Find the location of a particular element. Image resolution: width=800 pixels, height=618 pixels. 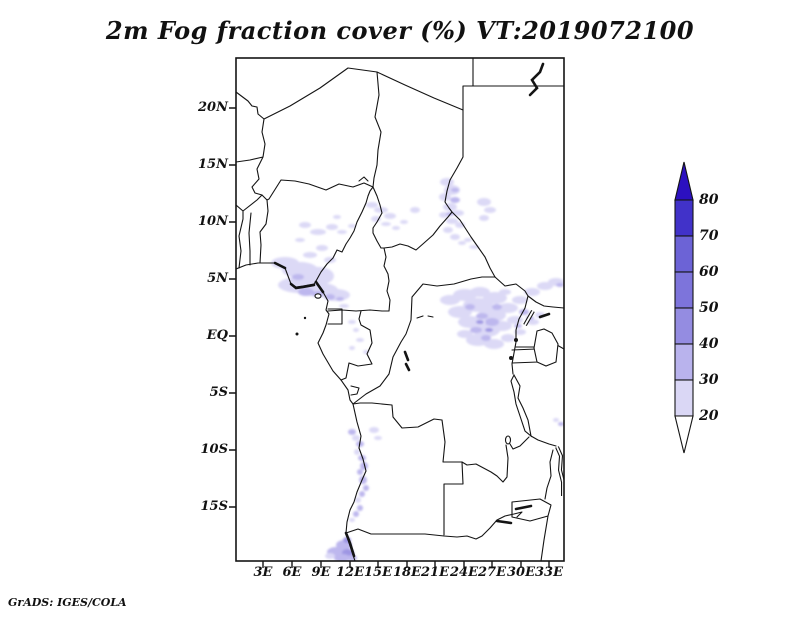

colorbar is located at coordinates (684, 307).